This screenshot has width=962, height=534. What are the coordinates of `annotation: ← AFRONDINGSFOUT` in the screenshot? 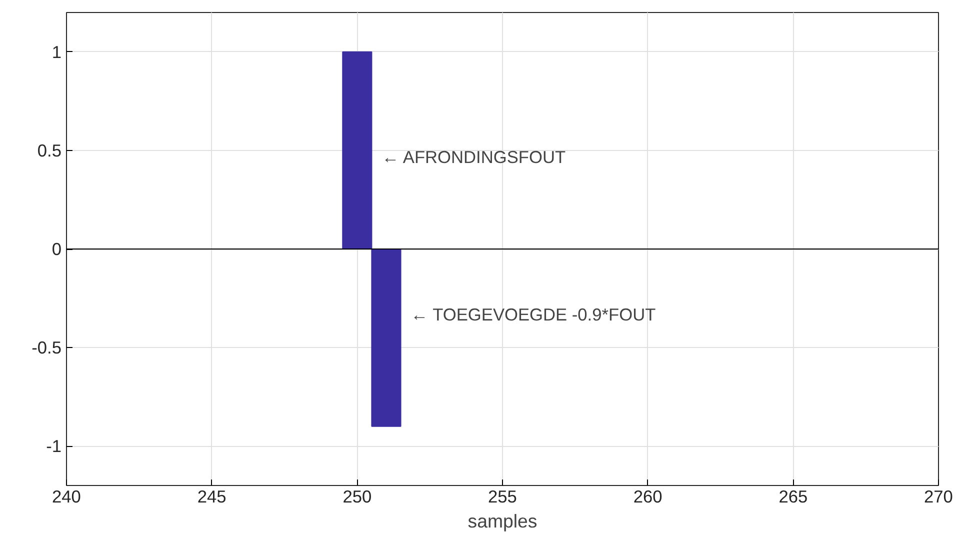 It's located at (474, 156).